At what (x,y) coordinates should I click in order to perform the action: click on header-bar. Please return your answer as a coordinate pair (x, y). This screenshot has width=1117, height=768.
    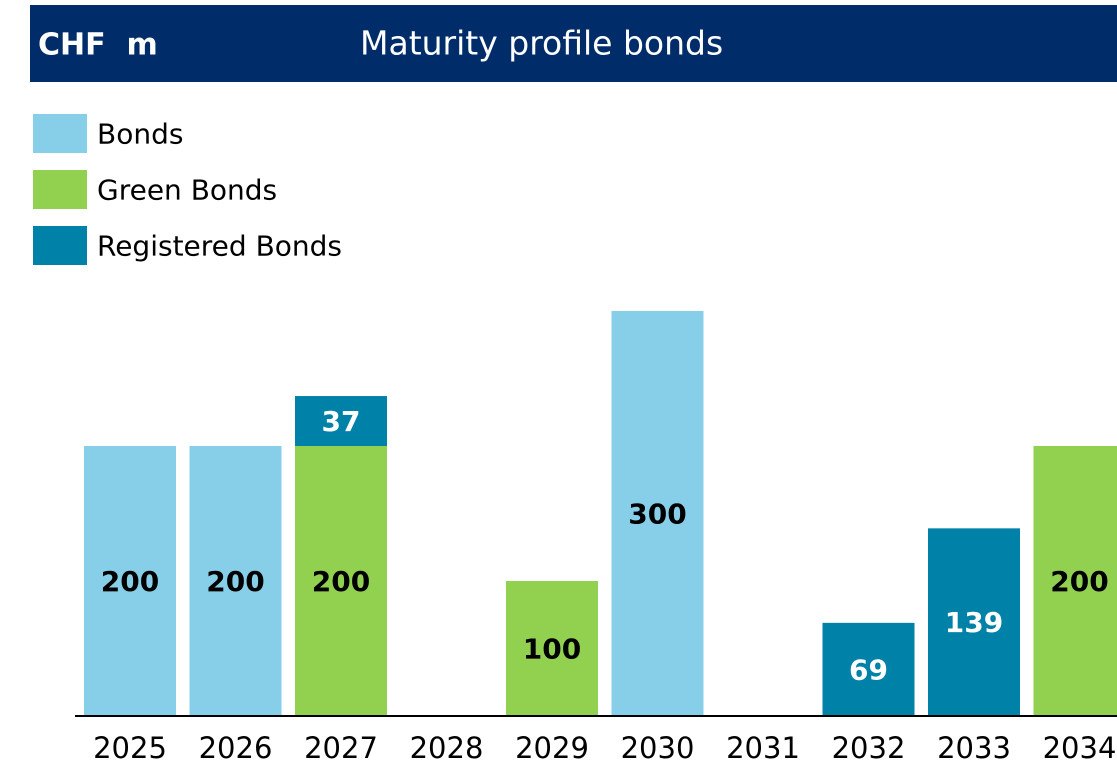
    Looking at the image, I should click on (573, 43).